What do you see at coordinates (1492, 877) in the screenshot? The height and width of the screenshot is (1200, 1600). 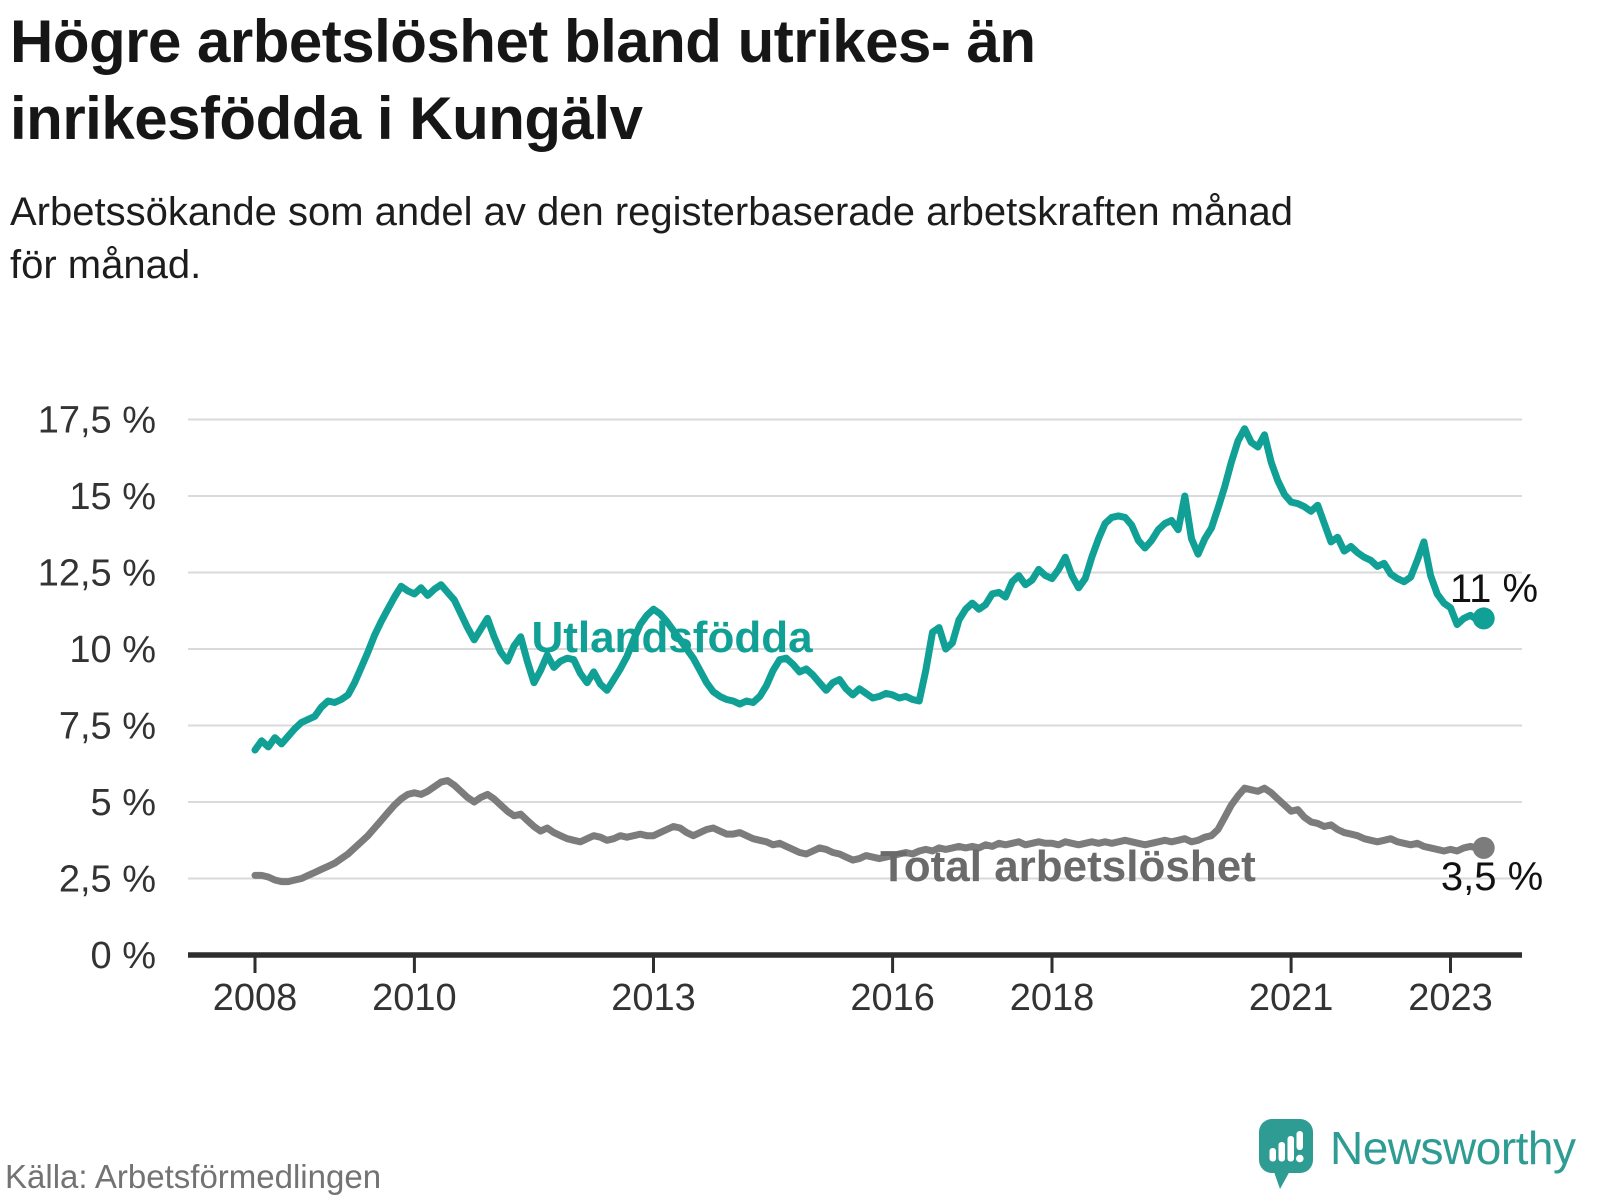 I see `series-end-value-label: 3,5 %` at bounding box center [1492, 877].